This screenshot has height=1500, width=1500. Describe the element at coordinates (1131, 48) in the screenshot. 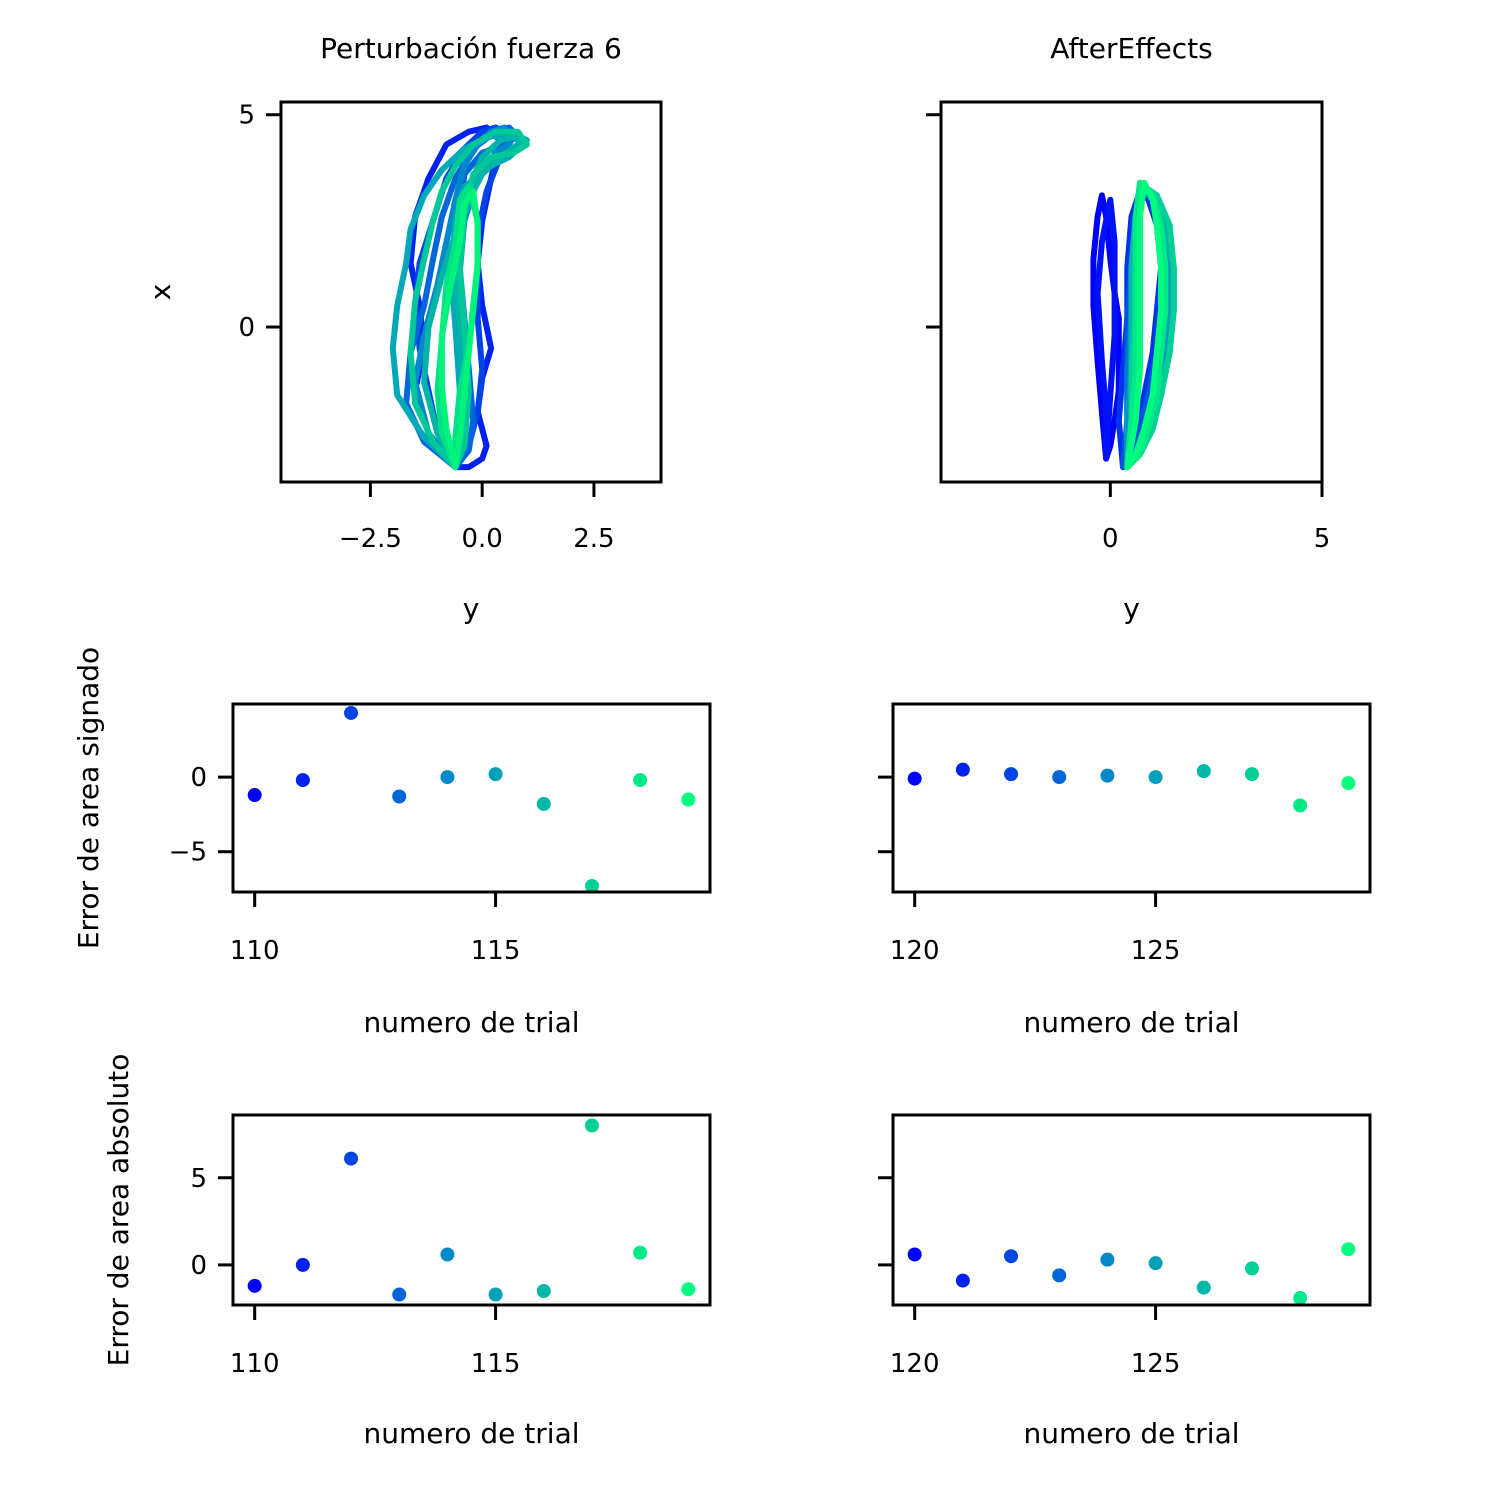

I see `chart-title: AfterEffects` at that location.